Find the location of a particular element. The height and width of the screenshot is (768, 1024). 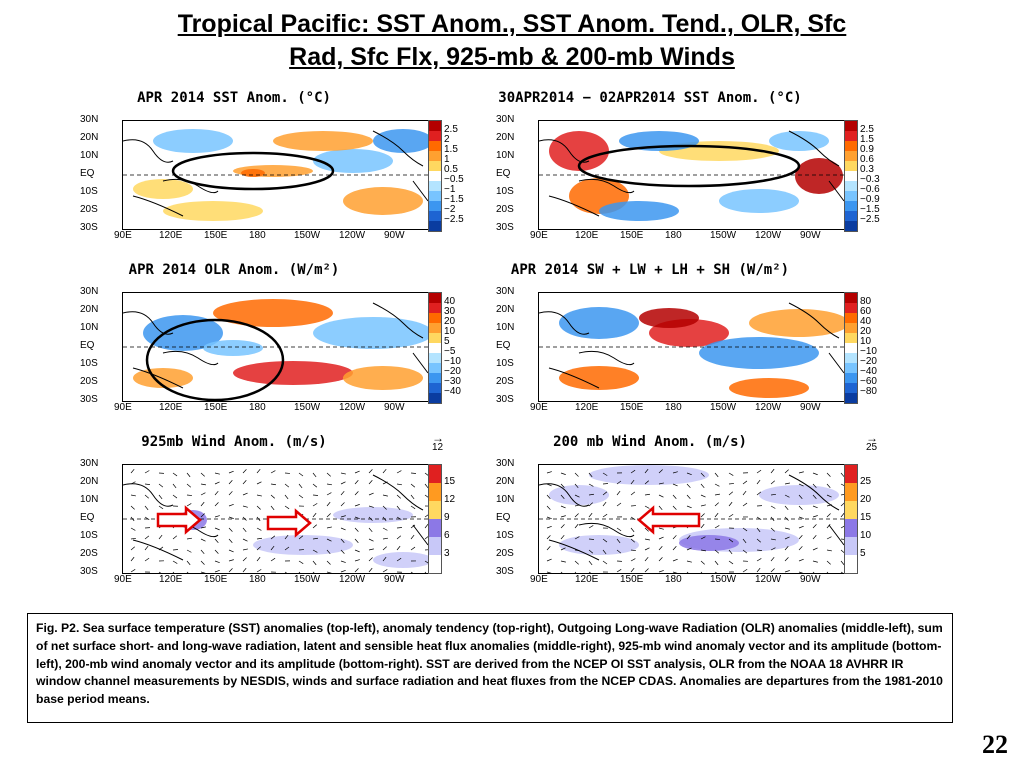

latitude-label: EQ is located at coordinates (503, 345).